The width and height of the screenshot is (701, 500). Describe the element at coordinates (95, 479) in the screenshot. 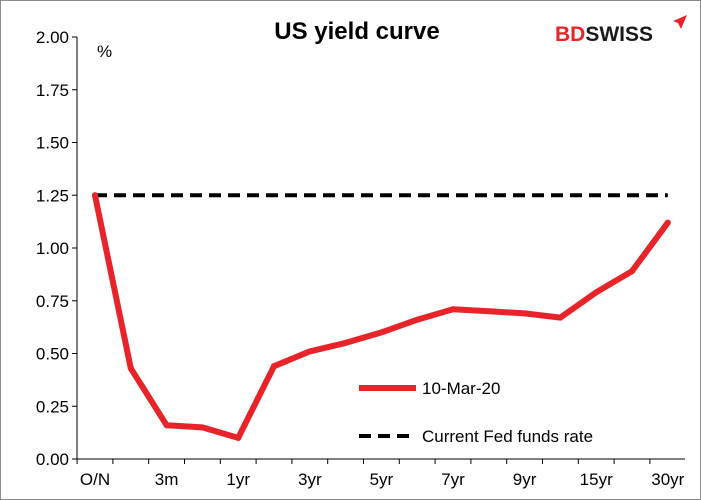

I see `x-tick-label: O/N` at that location.